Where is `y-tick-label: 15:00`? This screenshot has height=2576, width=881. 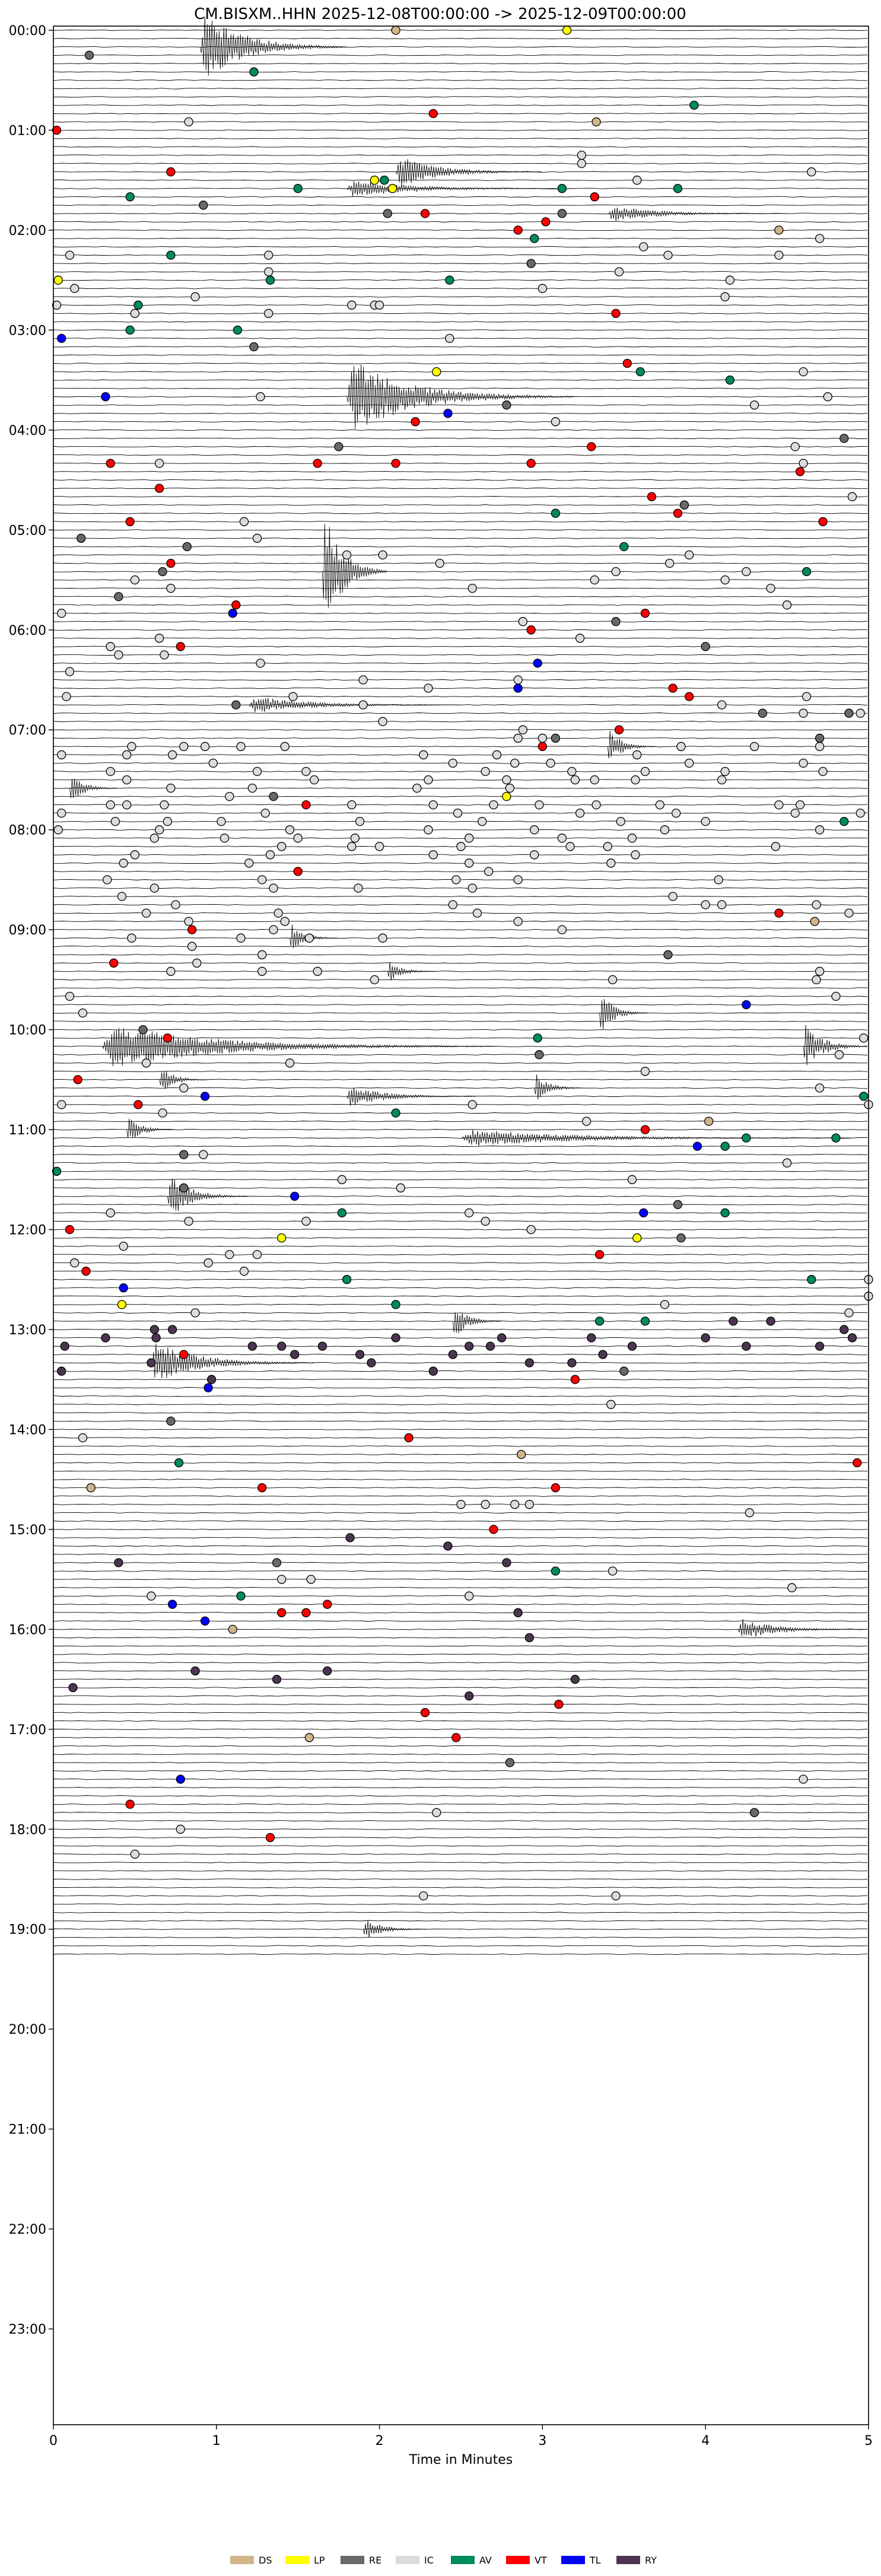 y-tick-label: 15:00 is located at coordinates (27, 1530).